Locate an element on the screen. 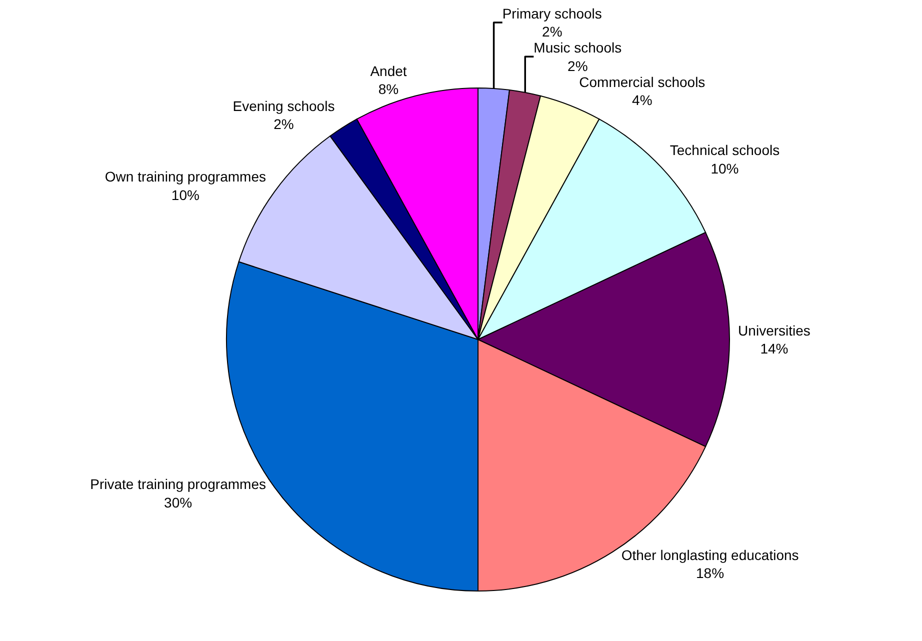  slice-label: Private training programmes is located at coordinates (178, 484).